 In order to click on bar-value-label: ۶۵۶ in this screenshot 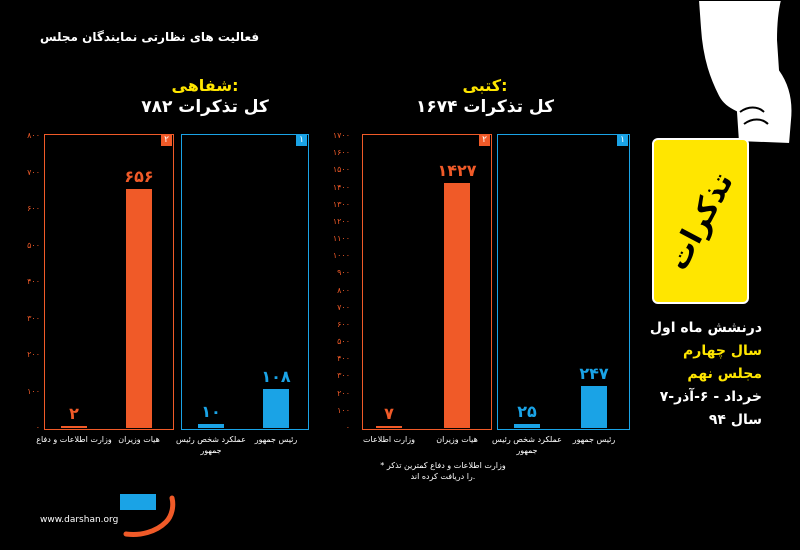, I will do `click(139, 176)`.